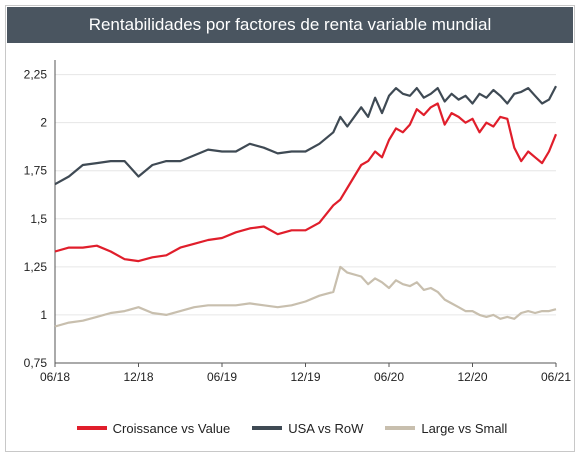 This screenshot has width=584, height=463. I want to click on legend-item-croissance: Croissance vs Value, so click(153, 428).